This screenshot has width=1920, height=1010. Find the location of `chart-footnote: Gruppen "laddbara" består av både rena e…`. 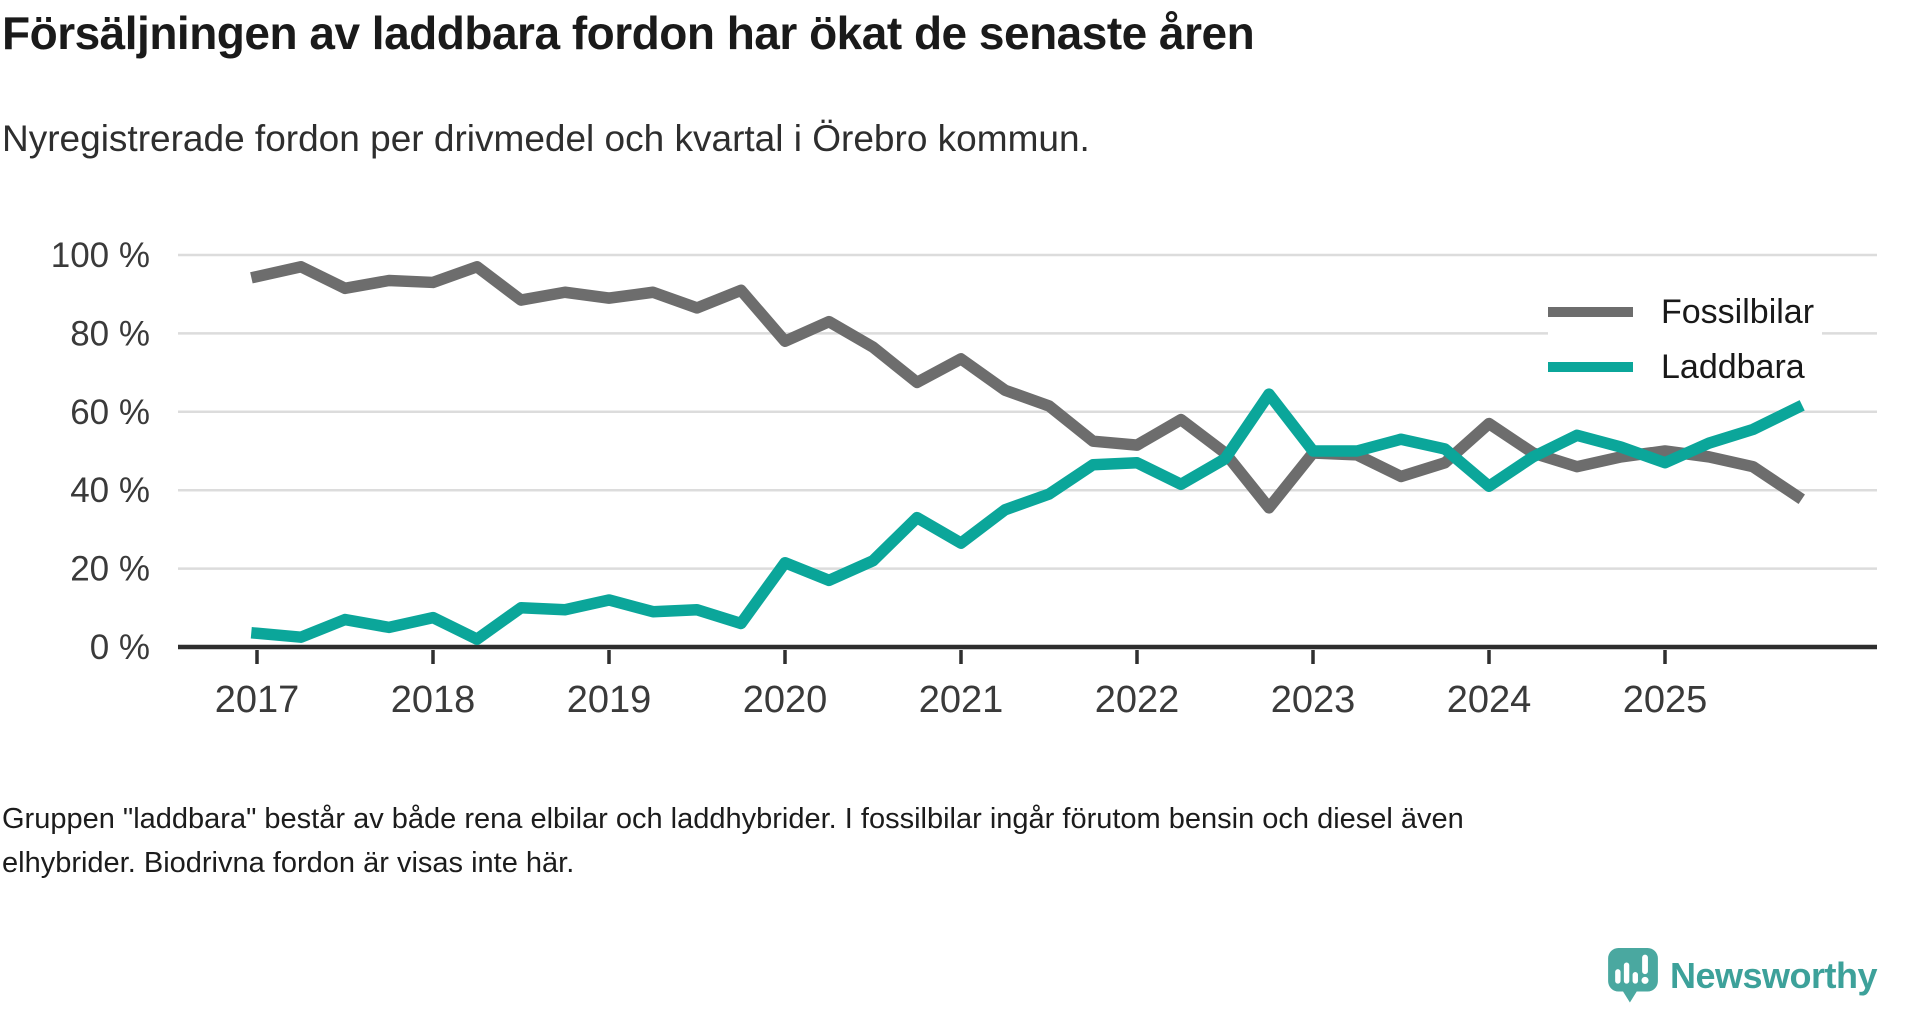

chart-footnote: Gruppen "laddbara" består av både rena e… is located at coordinates (733, 841).